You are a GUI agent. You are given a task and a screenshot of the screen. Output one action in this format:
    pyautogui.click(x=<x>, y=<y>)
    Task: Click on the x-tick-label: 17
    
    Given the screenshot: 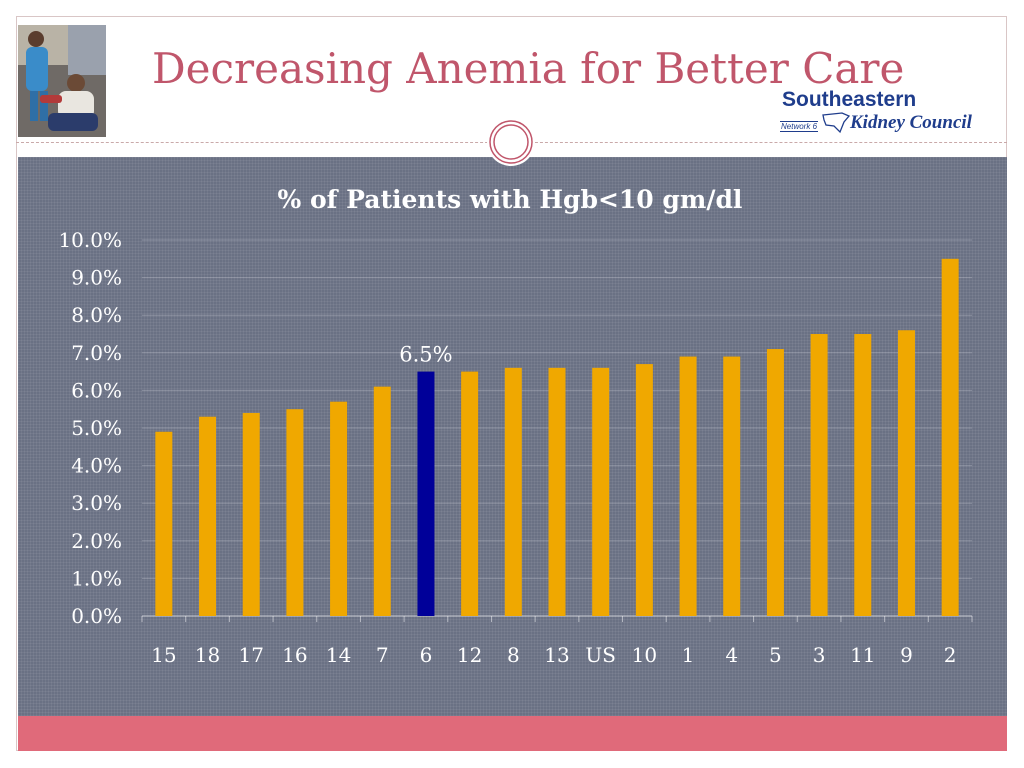 What is the action you would take?
    pyautogui.click(x=250, y=655)
    